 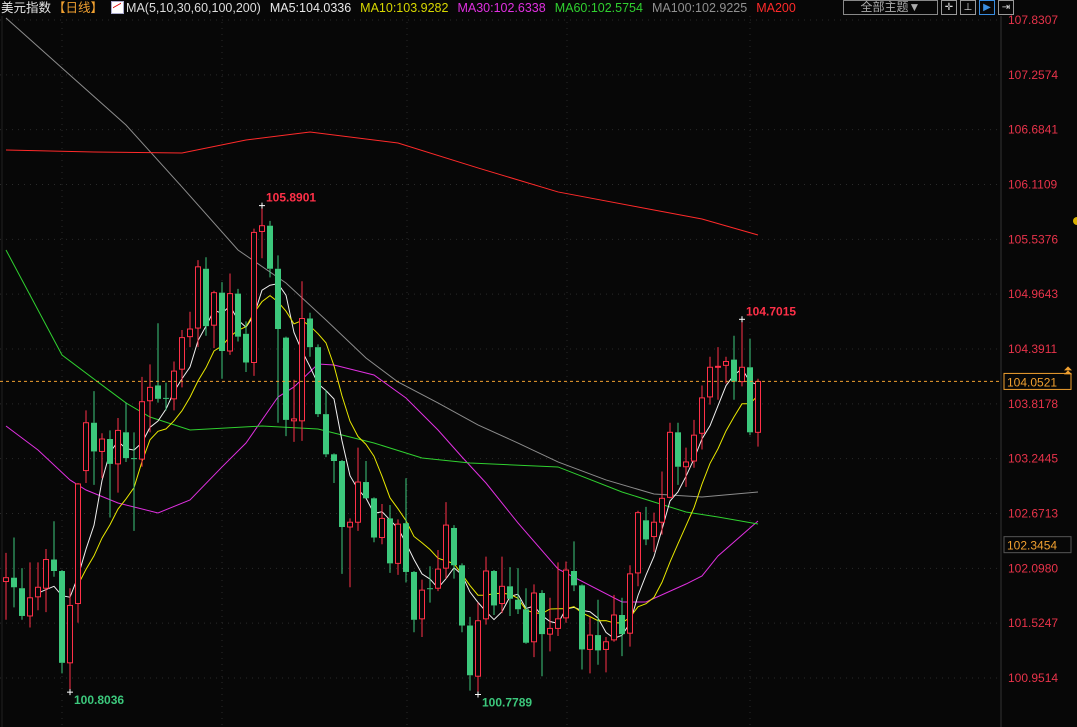 I want to click on last-price-label: 104.0521, so click(x=1032, y=382).